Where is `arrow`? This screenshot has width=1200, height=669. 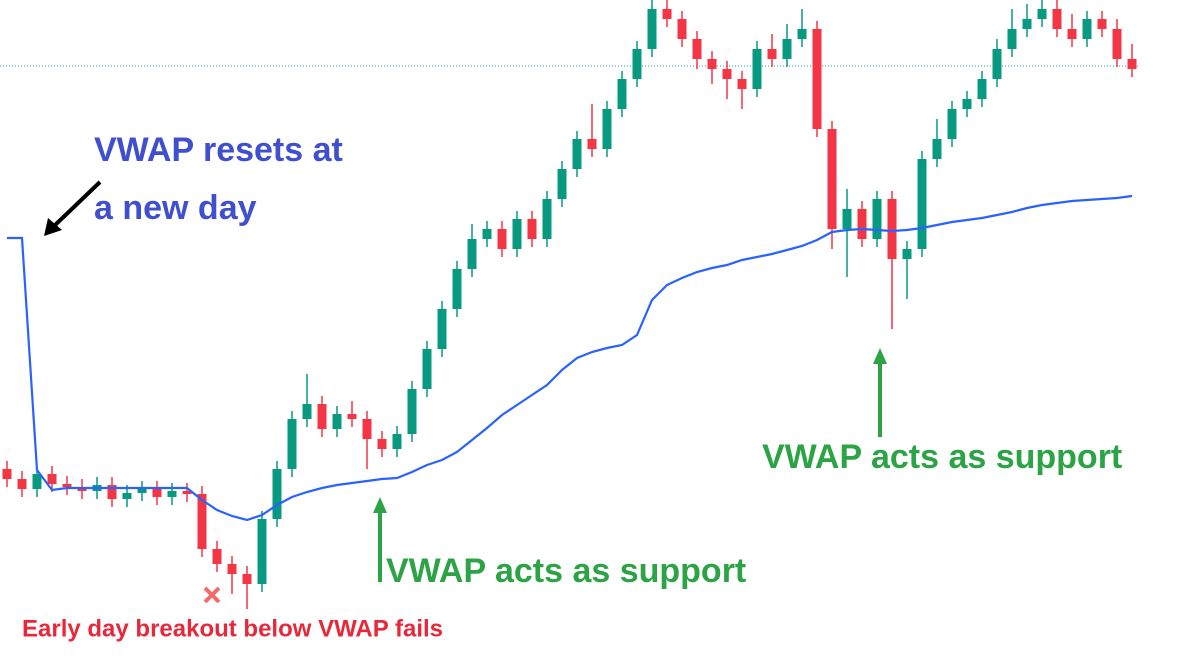
arrow is located at coordinates (76, 205).